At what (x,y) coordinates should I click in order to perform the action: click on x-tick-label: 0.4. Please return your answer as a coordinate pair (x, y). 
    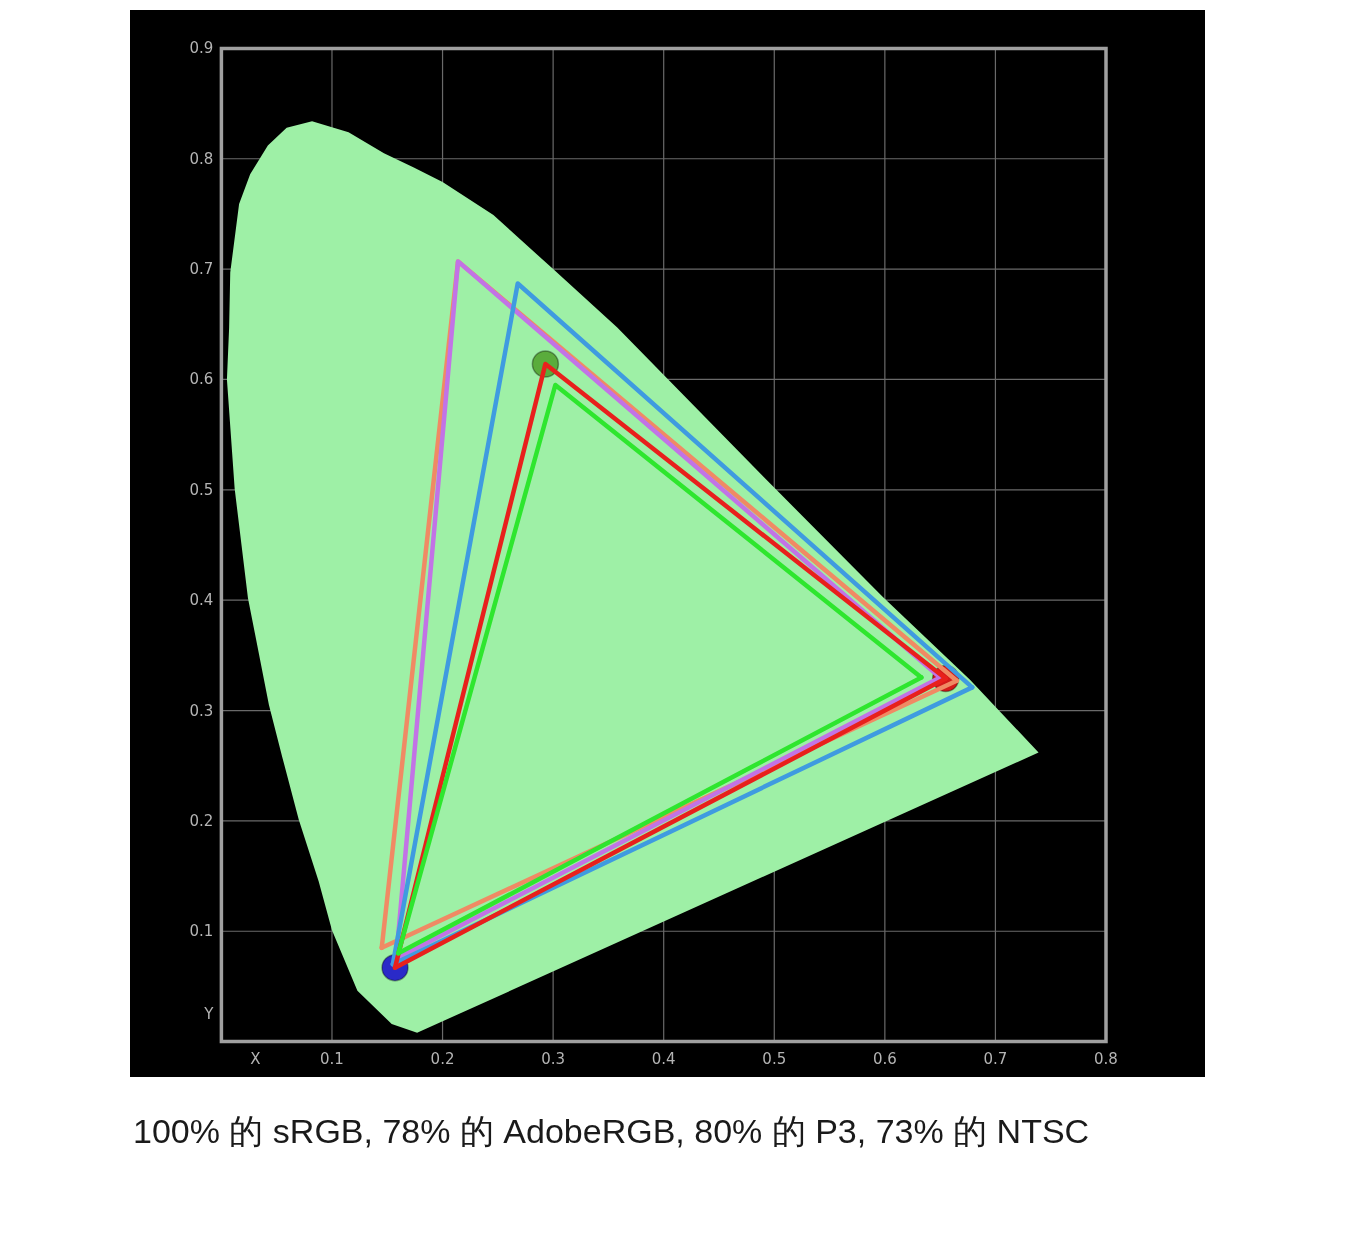
    Looking at the image, I should click on (663, 1058).